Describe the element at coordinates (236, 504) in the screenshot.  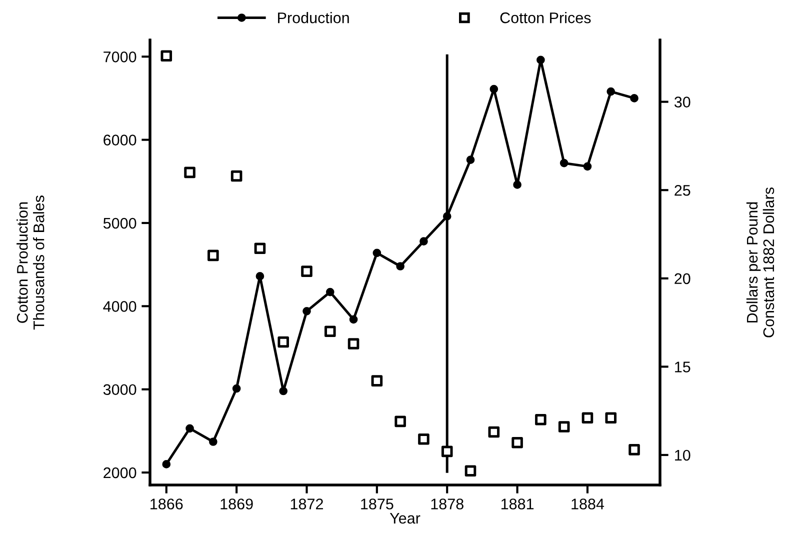
I see `x-tick-label: 1869` at that location.